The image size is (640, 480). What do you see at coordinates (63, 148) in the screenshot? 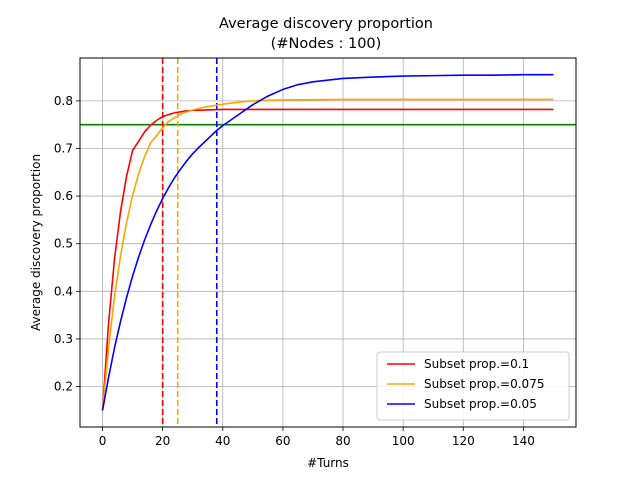
I see `y-tick-label: 0.7` at bounding box center [63, 148].